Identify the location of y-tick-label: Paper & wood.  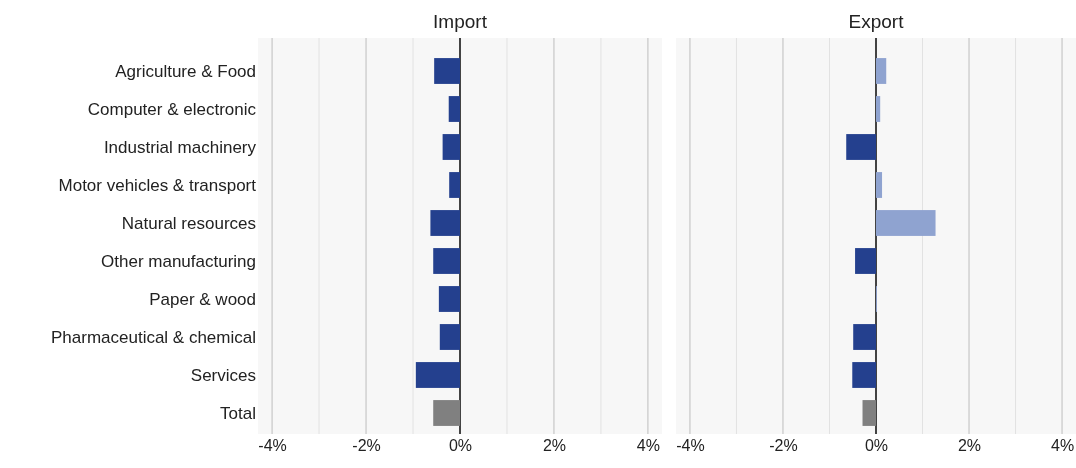
(202, 299).